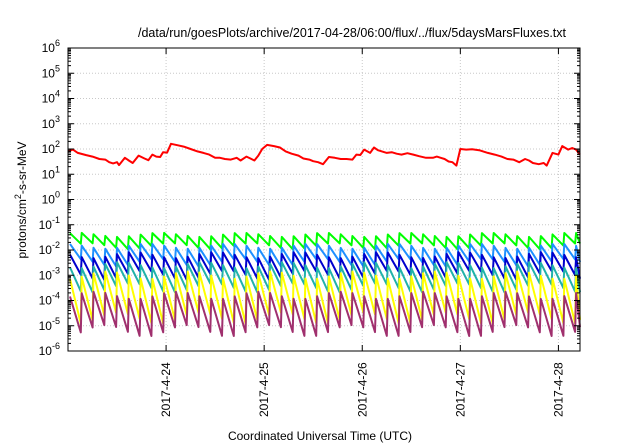 The height and width of the screenshot is (448, 640). What do you see at coordinates (362, 389) in the screenshot?
I see `x-tick-label: 2017-4-26` at bounding box center [362, 389].